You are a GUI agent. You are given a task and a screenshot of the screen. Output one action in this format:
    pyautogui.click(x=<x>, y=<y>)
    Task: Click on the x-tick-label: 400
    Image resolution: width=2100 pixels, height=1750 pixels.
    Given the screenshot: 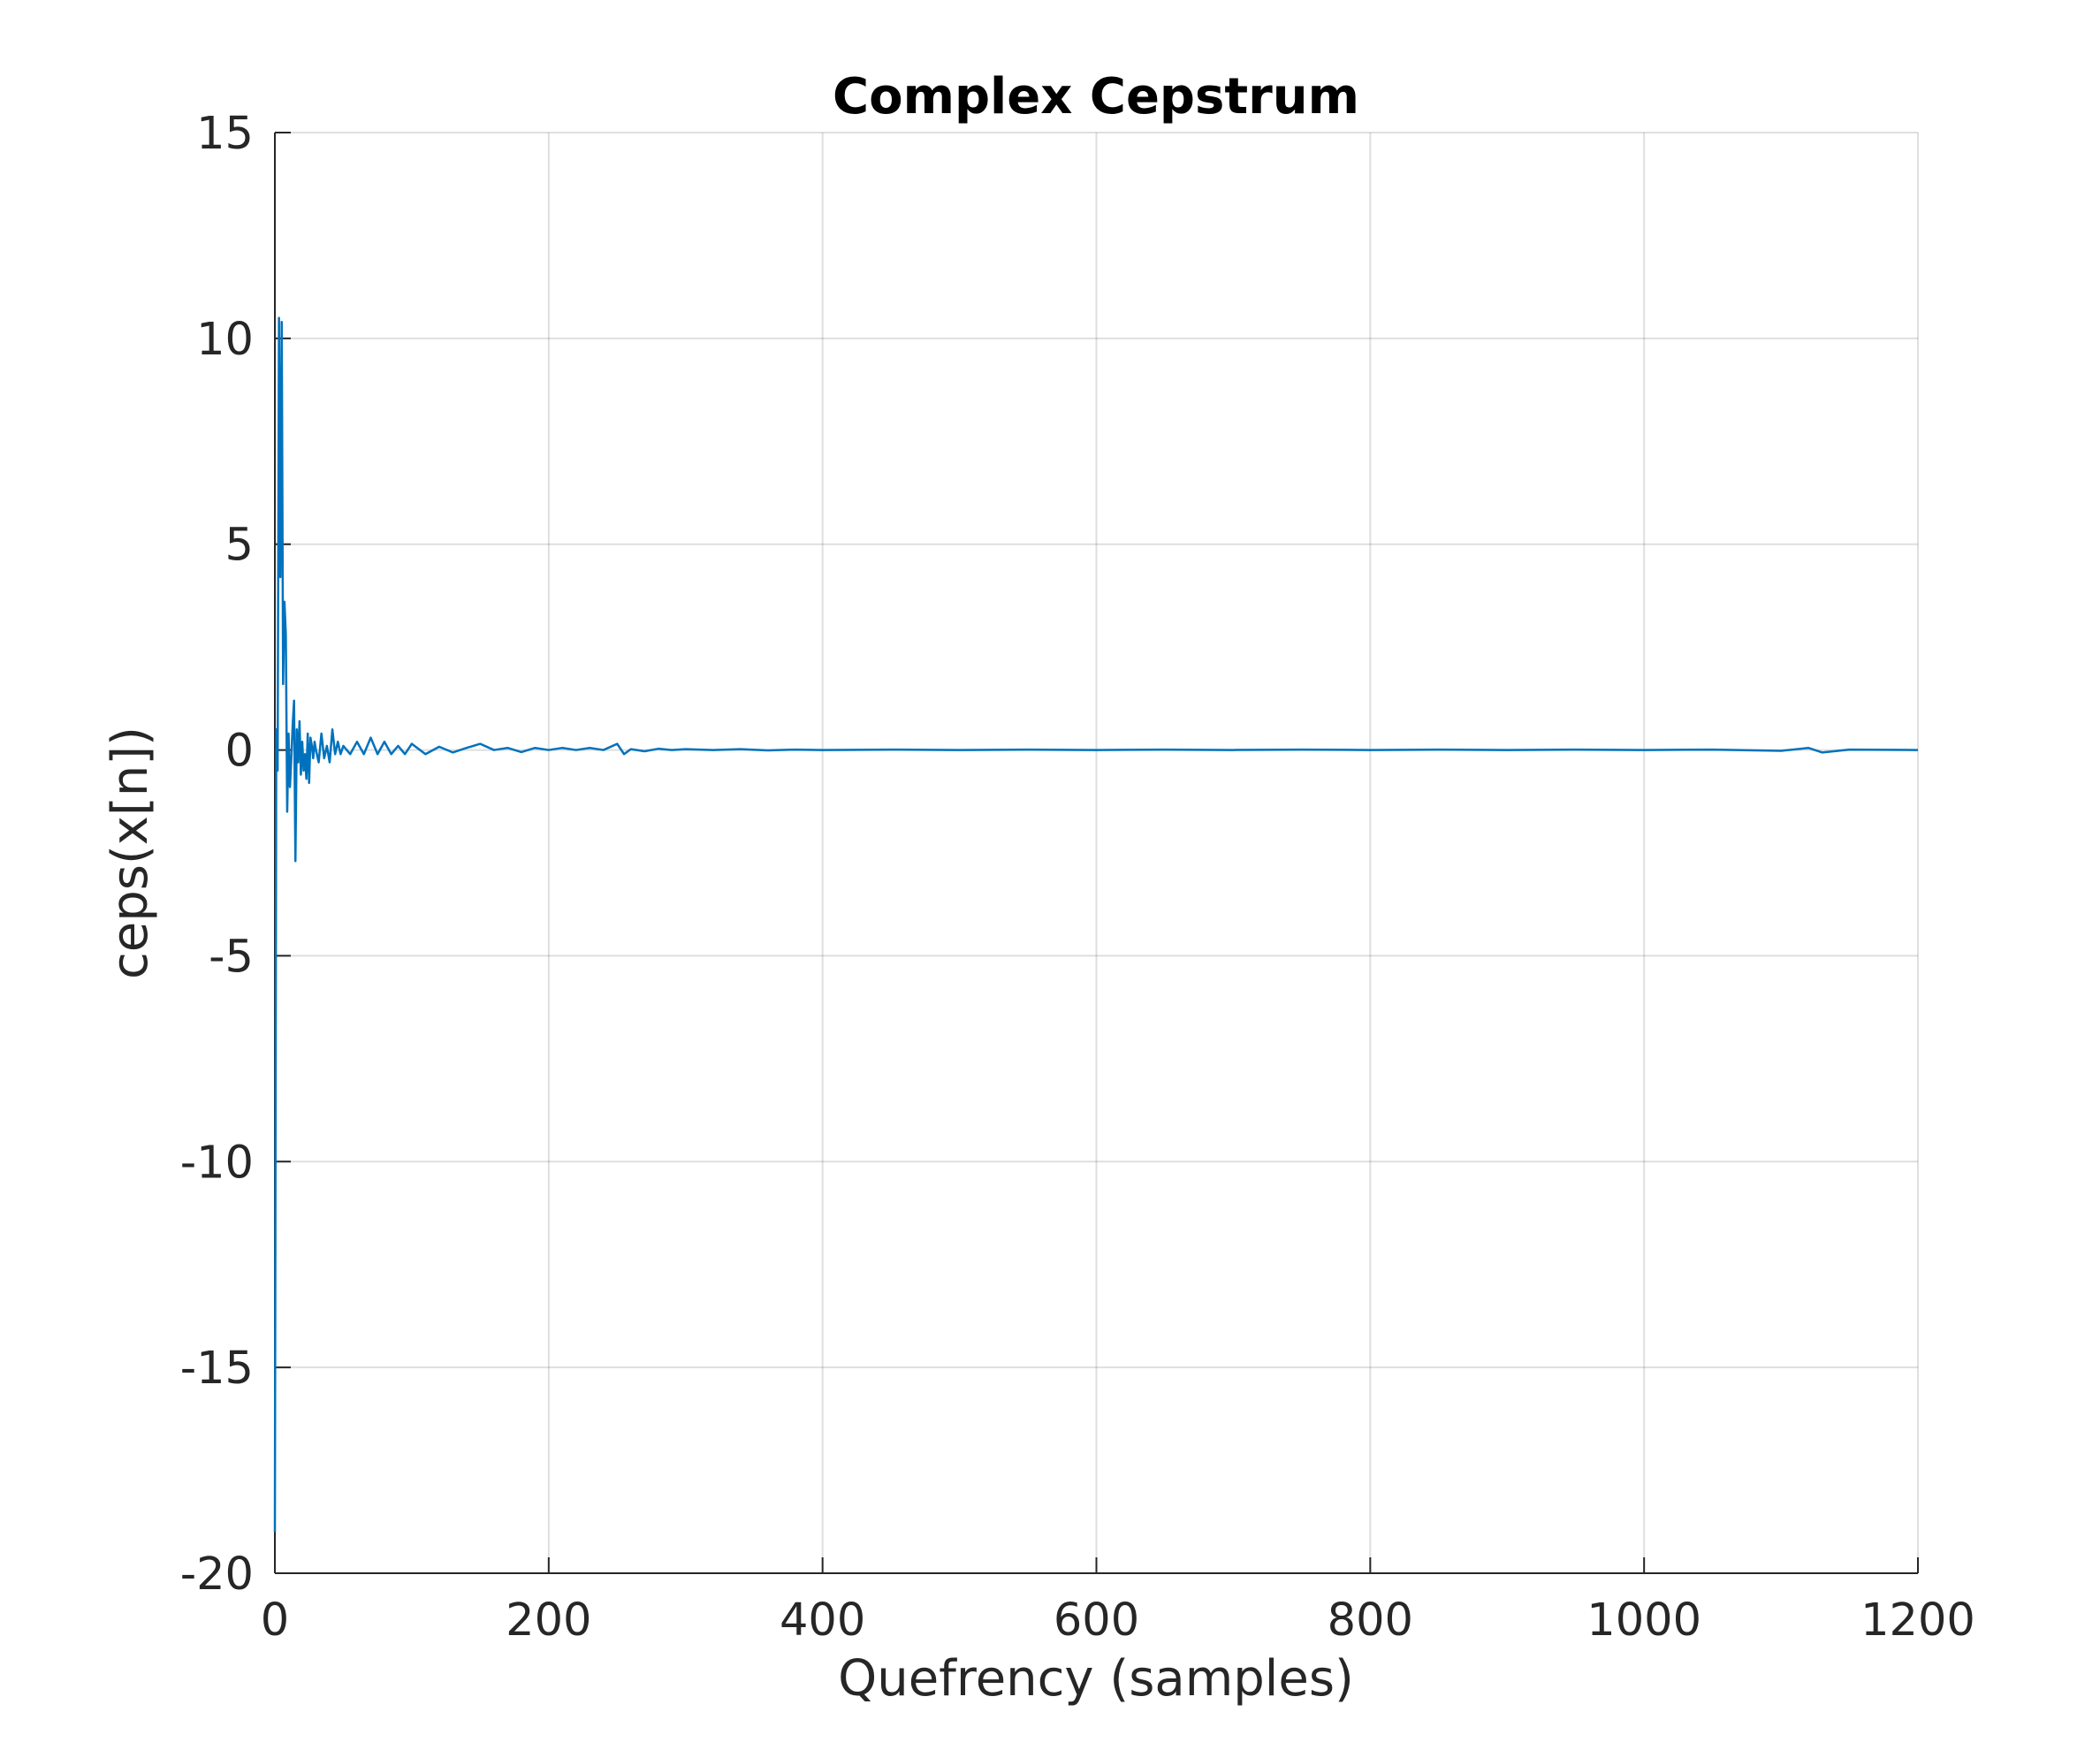 What is the action you would take?
    pyautogui.click(x=822, y=1620)
    